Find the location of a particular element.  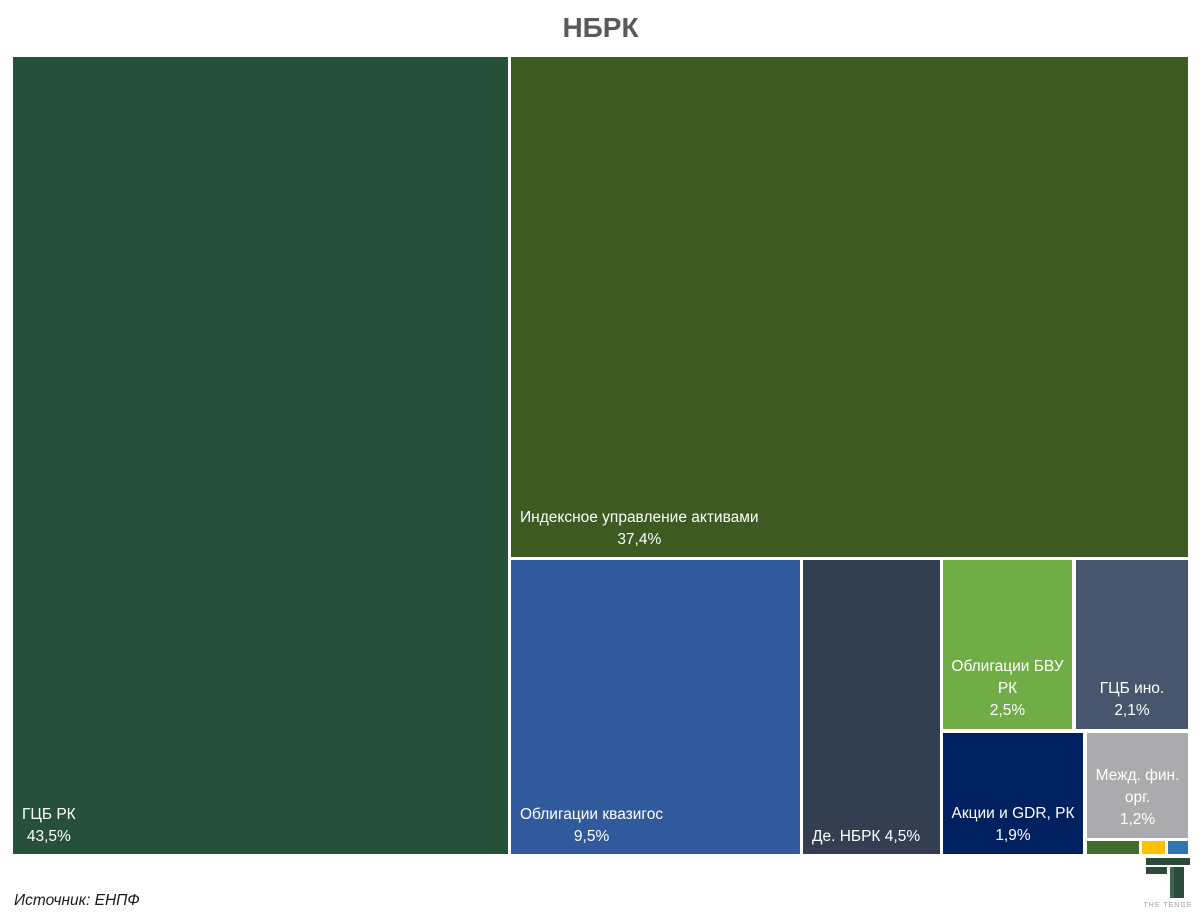

tile-value: 1,9% is located at coordinates (1013, 835).